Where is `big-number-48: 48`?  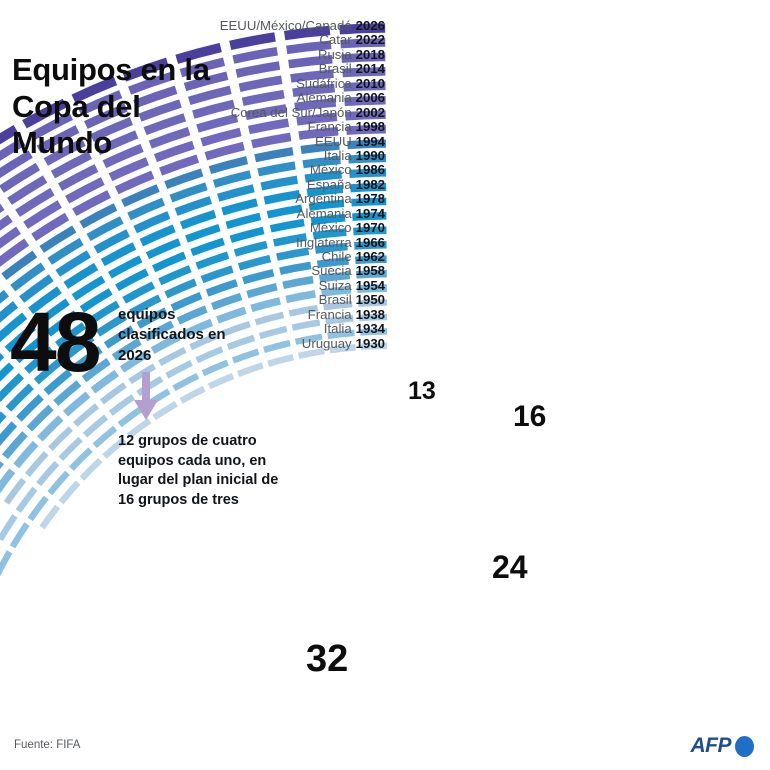
big-number-48: 48 is located at coordinates (55, 342).